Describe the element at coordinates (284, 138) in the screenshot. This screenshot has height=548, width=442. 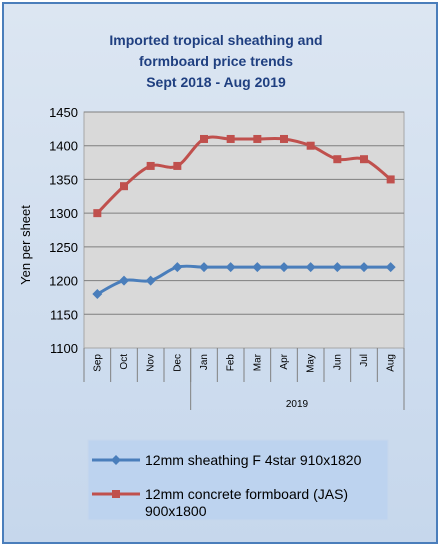
I see `data-point-formboard-apr` at that location.